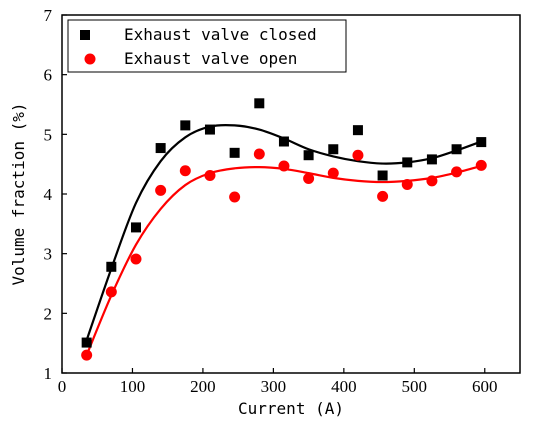 The width and height of the screenshot is (550, 426). Describe the element at coordinates (133, 386) in the screenshot. I see `x-tick-label: 100` at that location.